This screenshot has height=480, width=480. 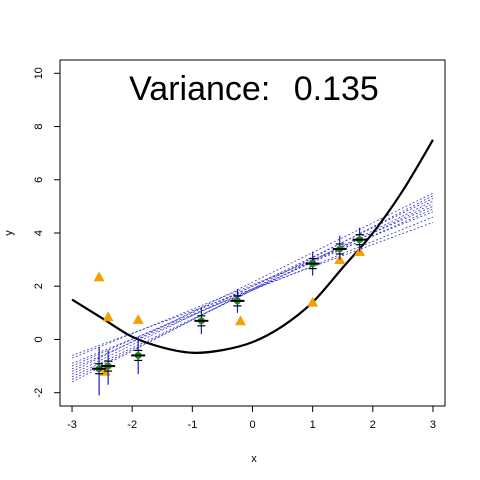 What do you see at coordinates (254, 459) in the screenshot?
I see `x-axis-label: x` at bounding box center [254, 459].